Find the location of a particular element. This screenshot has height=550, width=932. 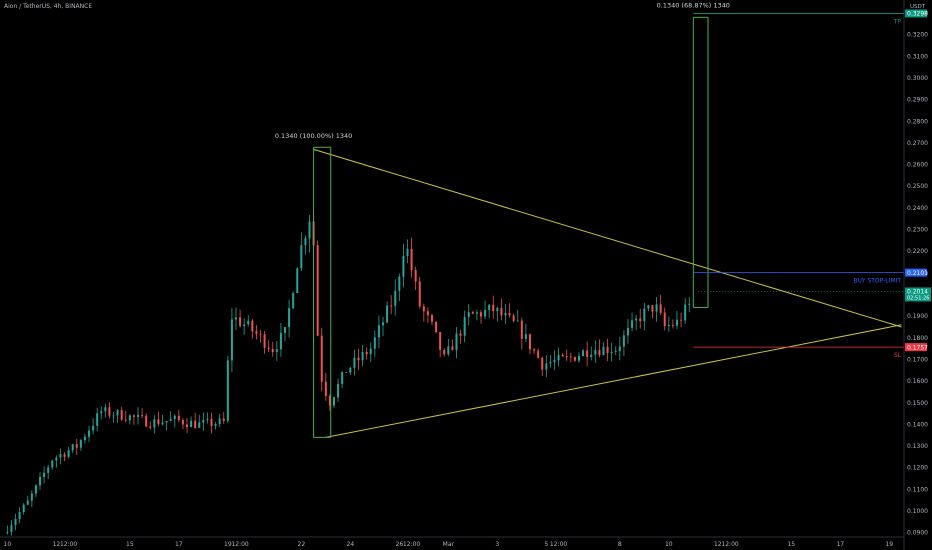

price-tick-label: 0.2500 is located at coordinates (917, 186).